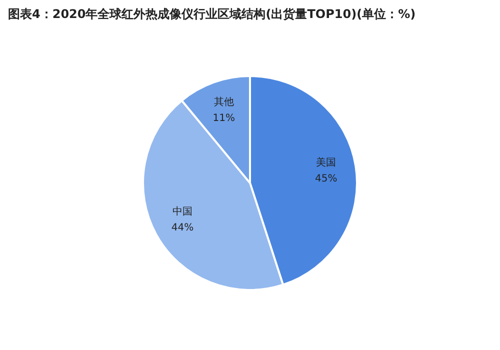 The image size is (500, 350). What do you see at coordinates (326, 179) in the screenshot?
I see `data-label: 45%` at bounding box center [326, 179].